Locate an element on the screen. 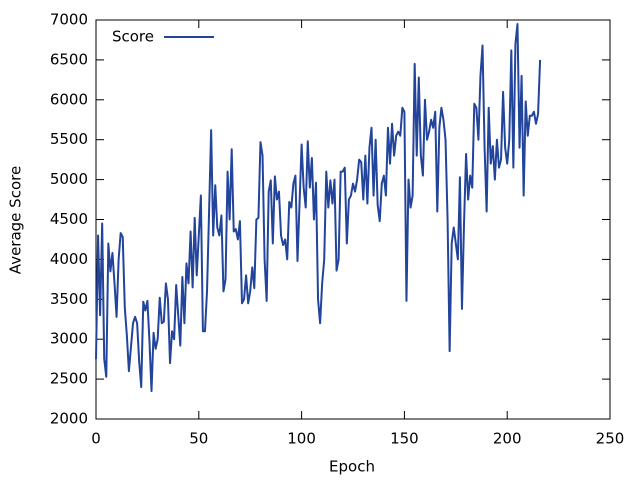 This screenshot has width=640, height=484. y-tick-label: 7000 is located at coordinates (69, 20).